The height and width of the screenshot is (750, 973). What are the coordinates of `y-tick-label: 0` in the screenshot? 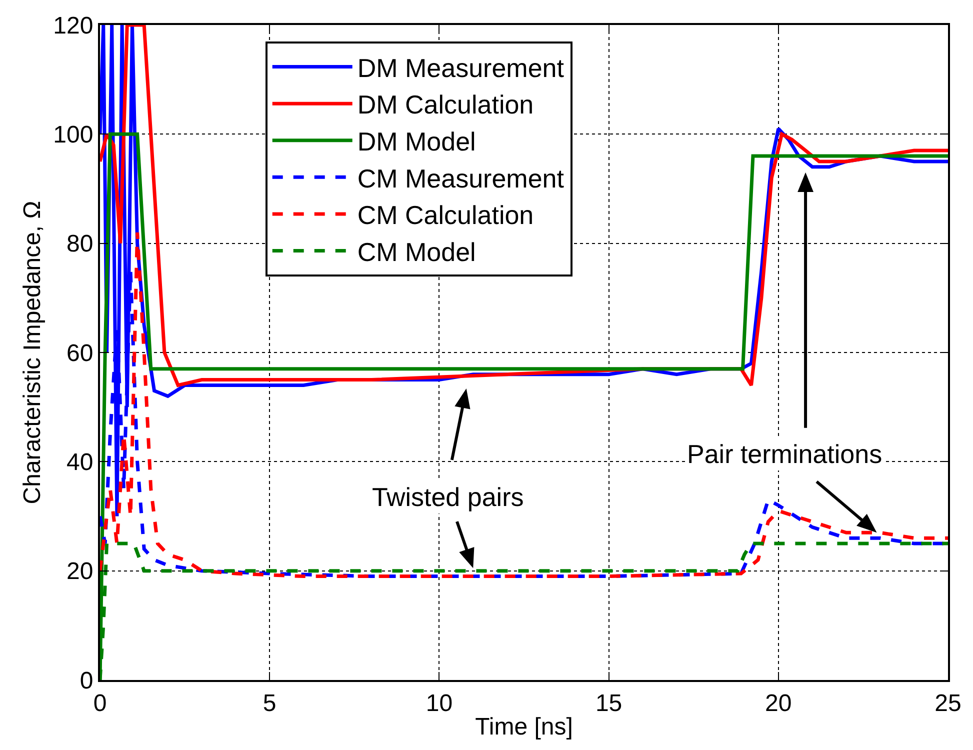 It's located at (87, 680).